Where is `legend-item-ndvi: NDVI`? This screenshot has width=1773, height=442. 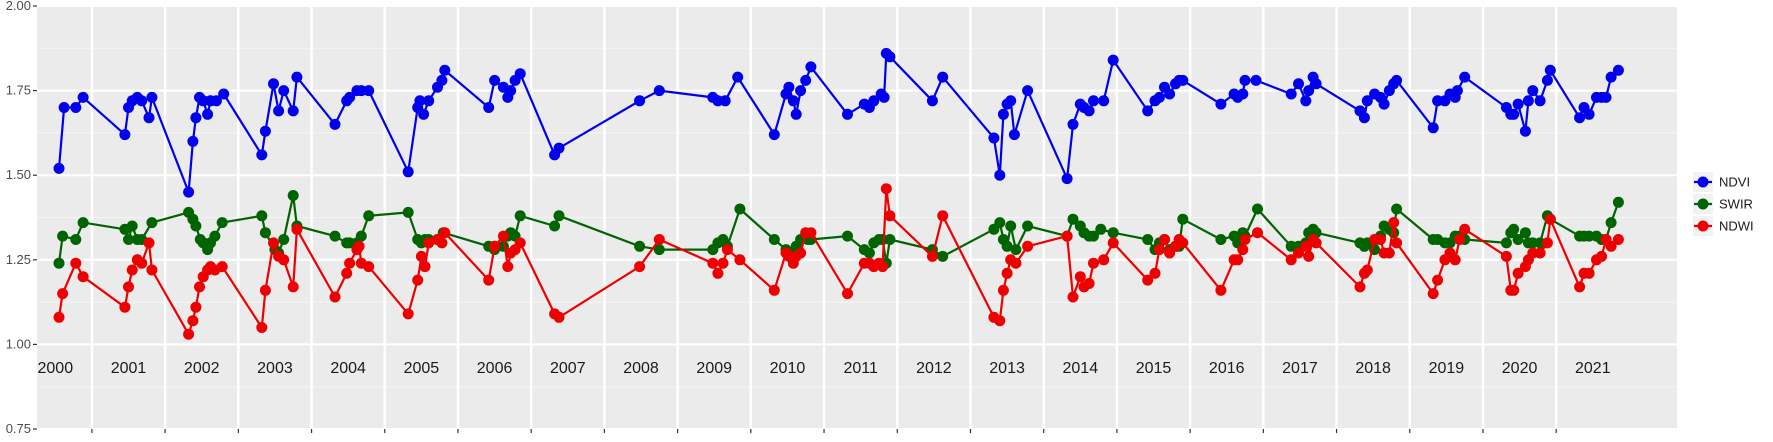
legend-item-ndvi: NDVI is located at coordinates (1721, 182).